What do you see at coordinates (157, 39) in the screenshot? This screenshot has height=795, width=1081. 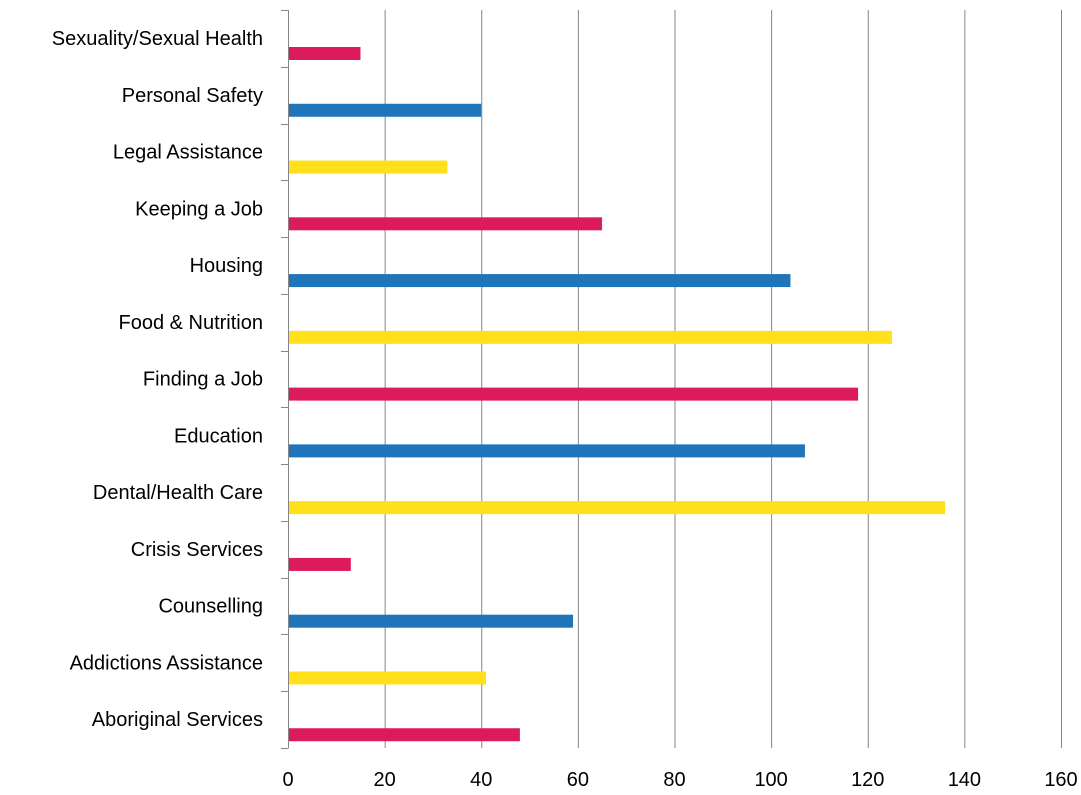 I see `category-label-sexuality-sexual-health: Sexuality/Sexual Health` at bounding box center [157, 39].